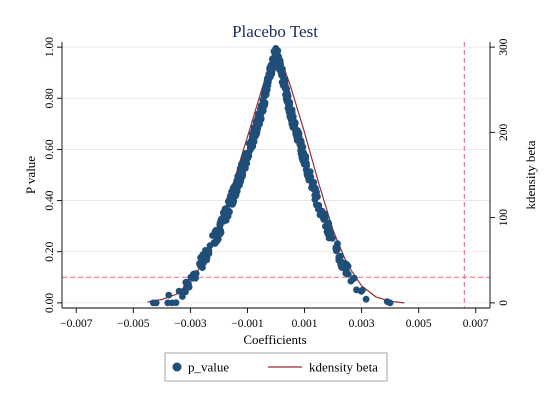 The width and height of the screenshot is (550, 401). I want to click on x-tick-label: 0.003, so click(362, 324).